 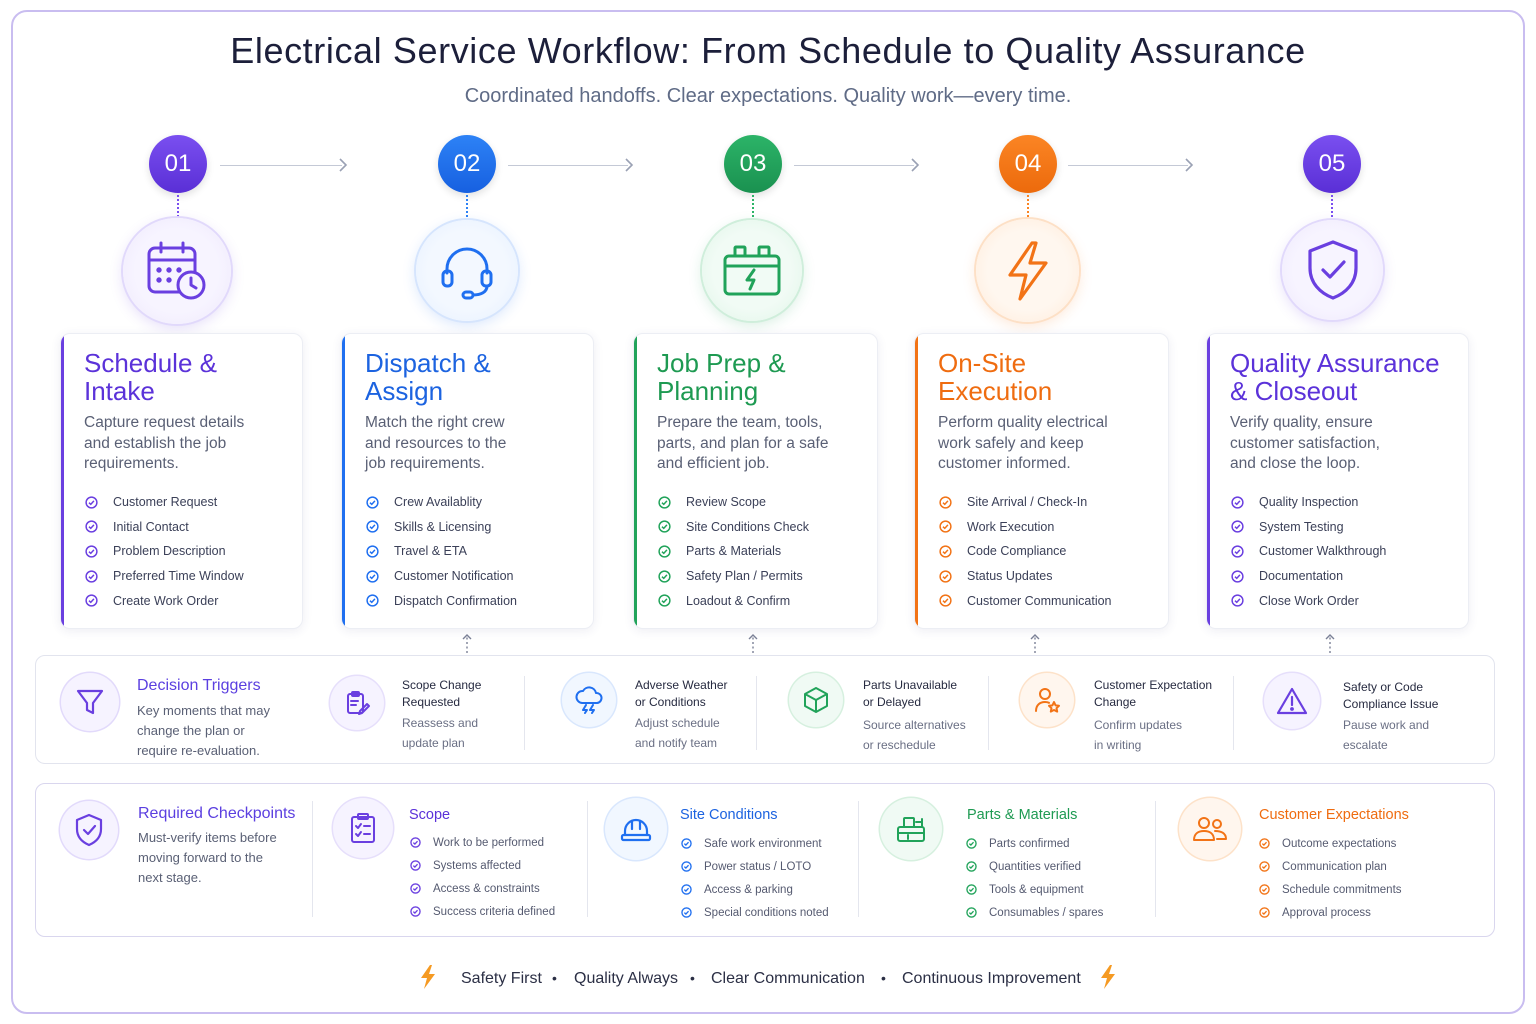 What do you see at coordinates (636, 829) in the screenshot?
I see `hard-hat-icon` at bounding box center [636, 829].